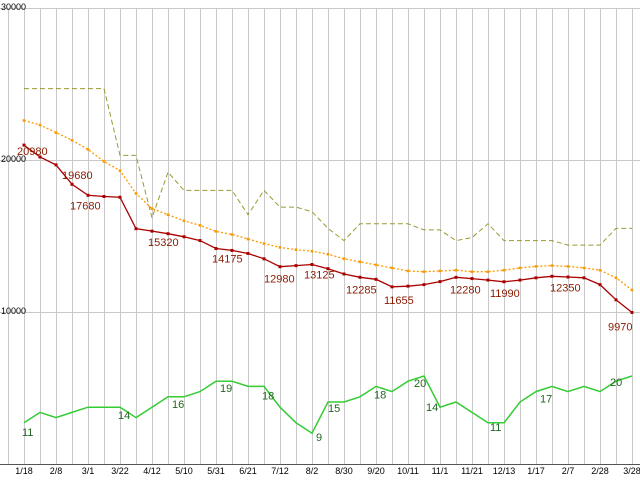 The width and height of the screenshot is (640, 485). I want to click on x-tick-label: 4/12, so click(152, 471).